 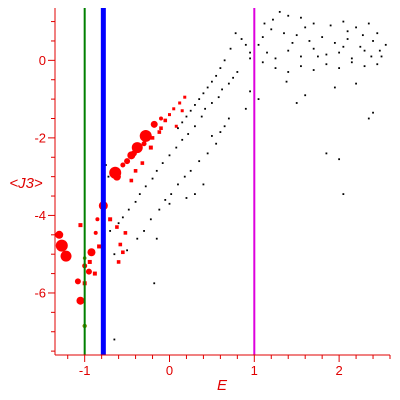 I want to click on x-tick-label: 0, so click(x=169, y=370).